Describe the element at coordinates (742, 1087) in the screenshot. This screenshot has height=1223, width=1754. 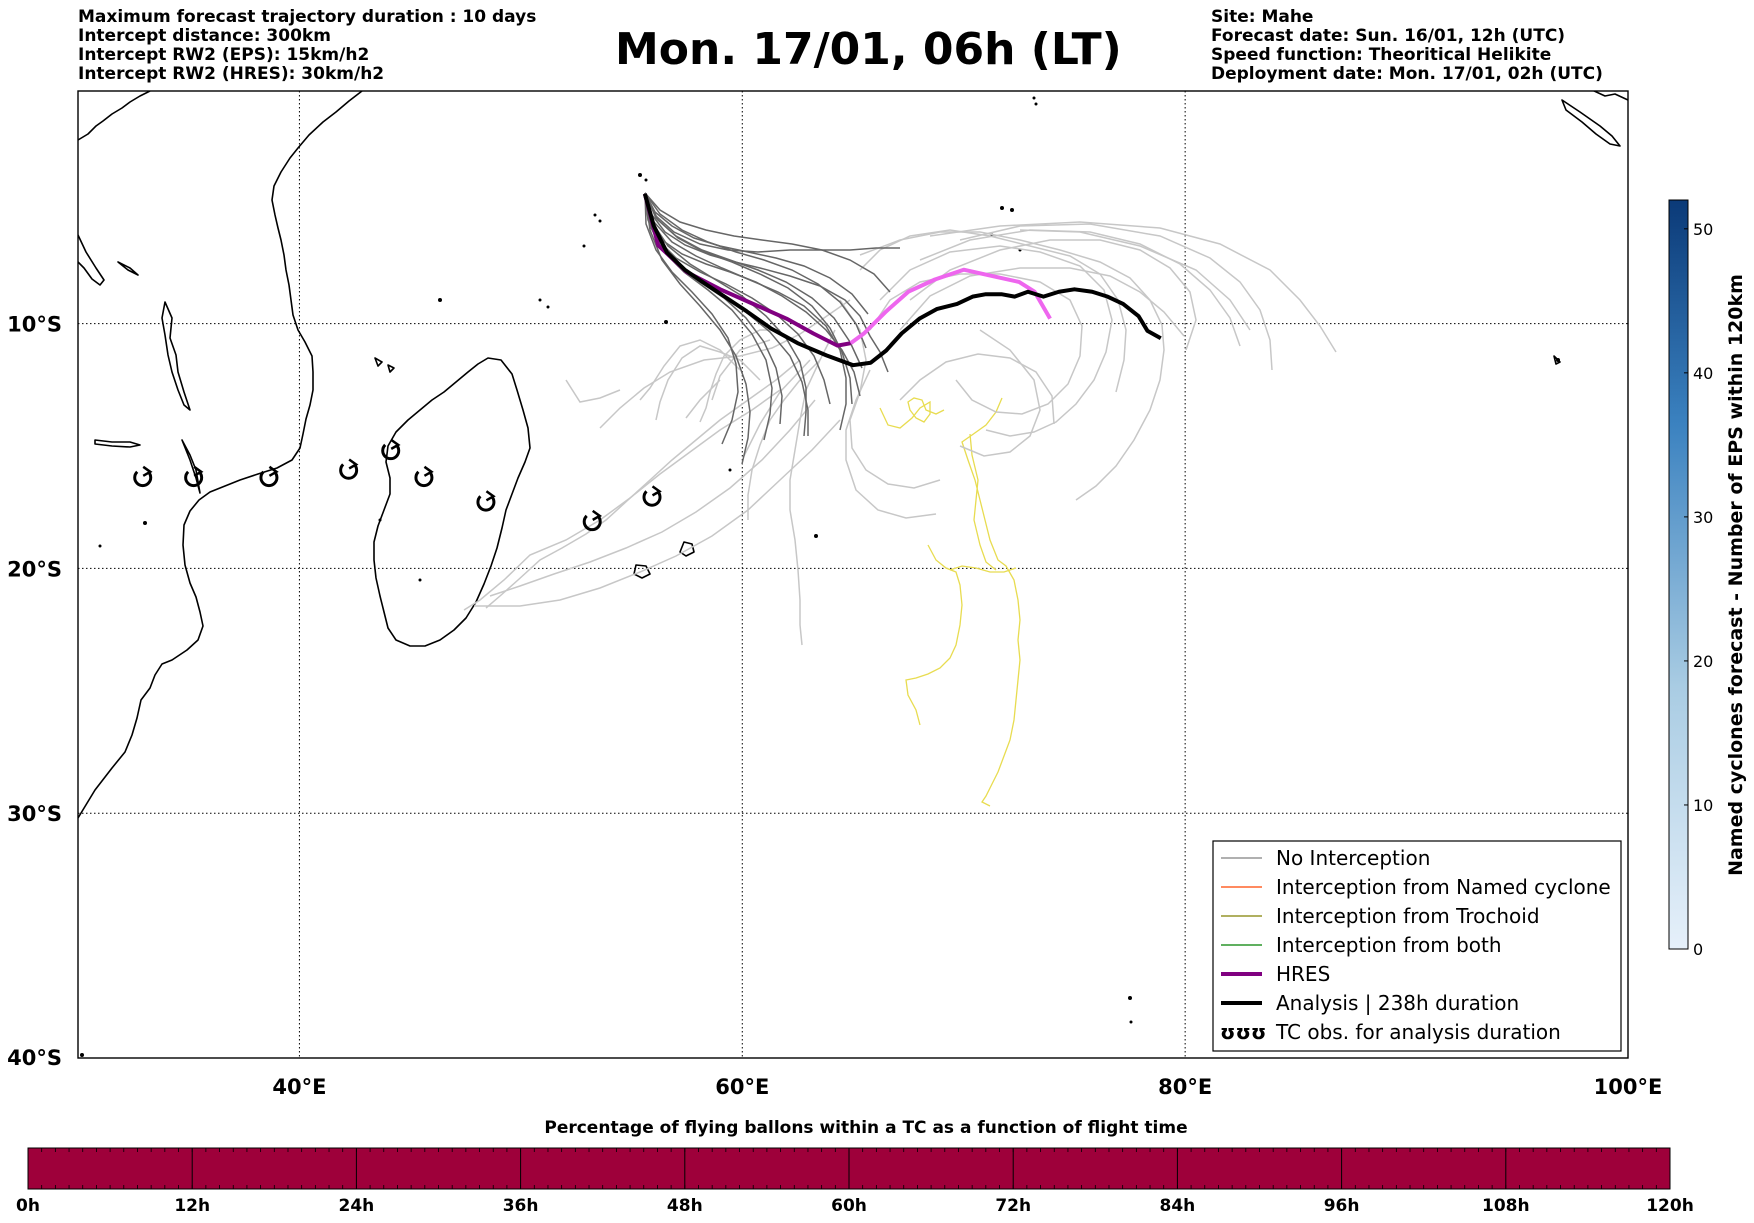
I see `lon-tick-label: 60°E` at that location.